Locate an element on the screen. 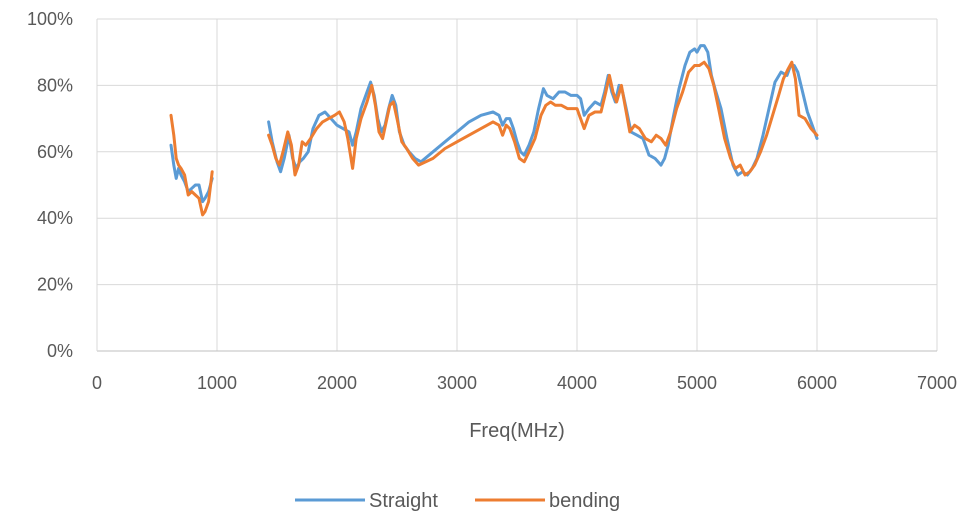  y-tick-label: 80% is located at coordinates (55, 85).